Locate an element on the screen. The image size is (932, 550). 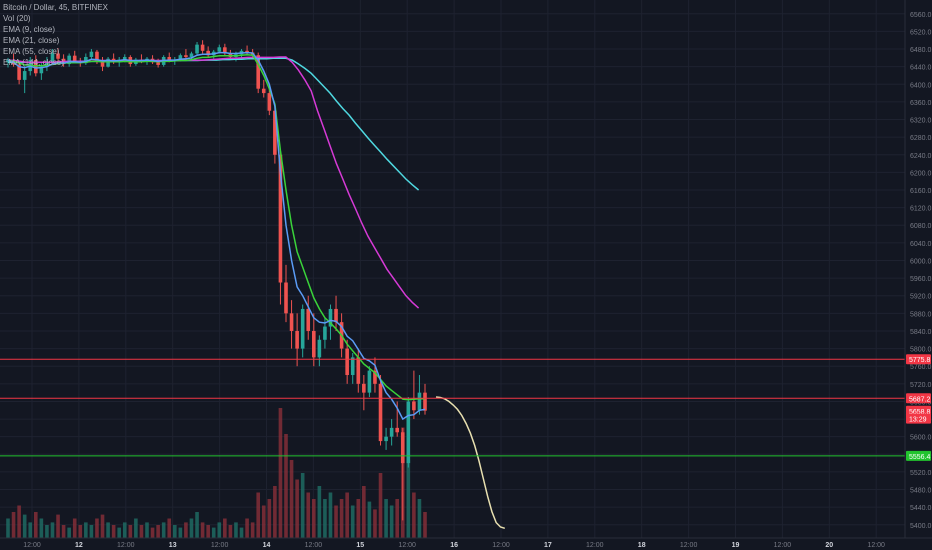
y-tick-label: 6520.0 is located at coordinates (921, 32).